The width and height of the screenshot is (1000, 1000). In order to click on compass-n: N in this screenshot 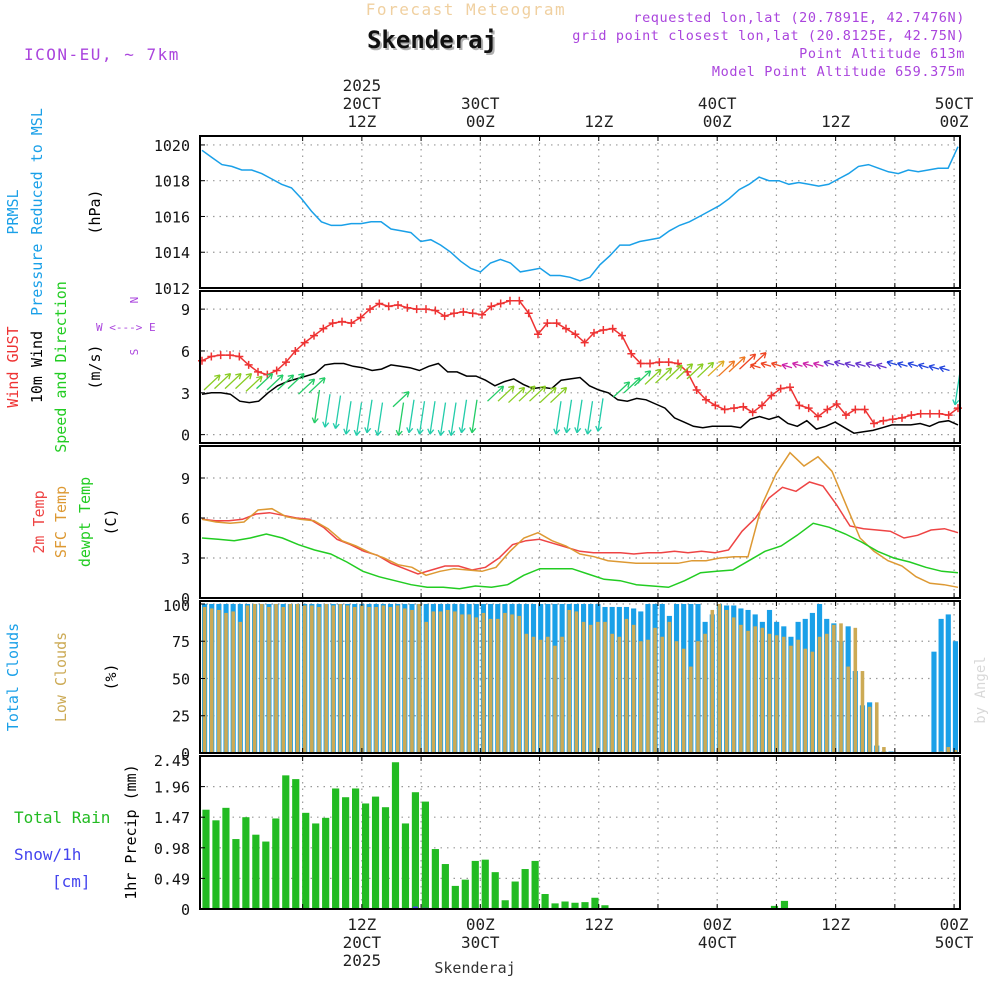, I will do `click(134, 300)`.